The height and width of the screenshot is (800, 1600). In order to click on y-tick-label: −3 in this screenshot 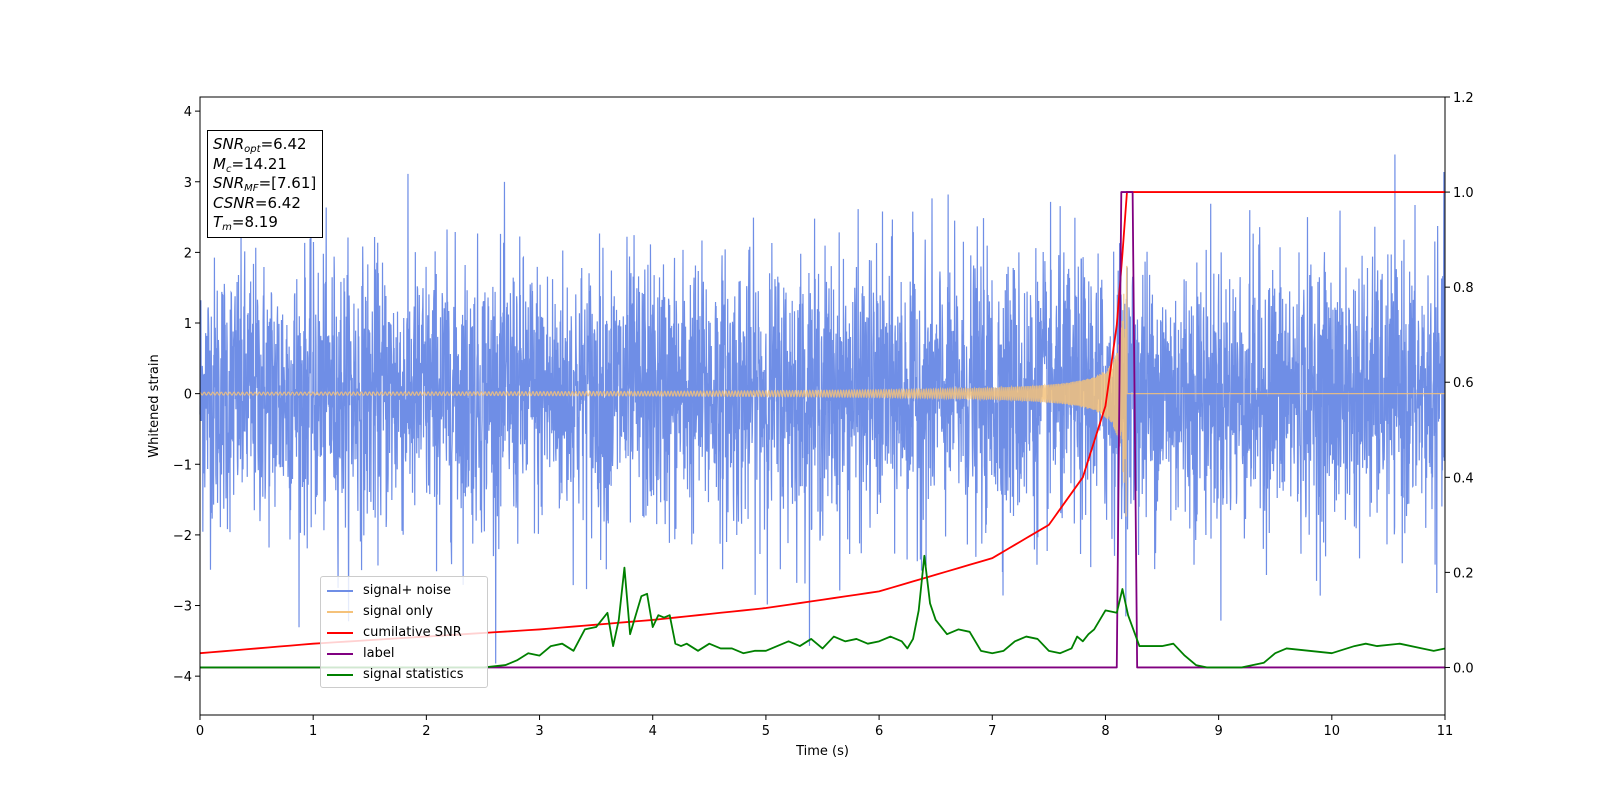, I will do `click(182, 607)`.